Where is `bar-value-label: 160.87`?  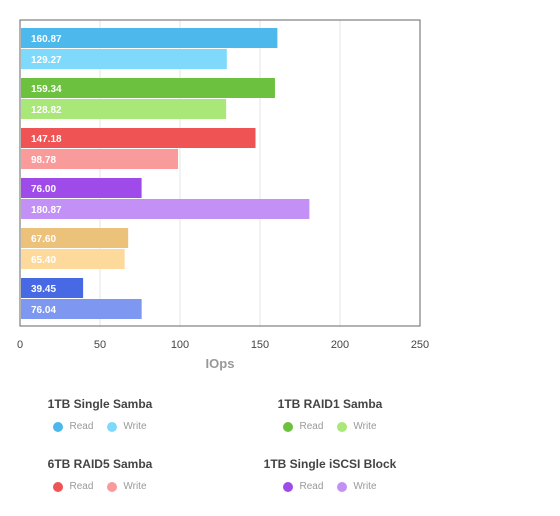
bar-value-label: 160.87 is located at coordinates (46, 39).